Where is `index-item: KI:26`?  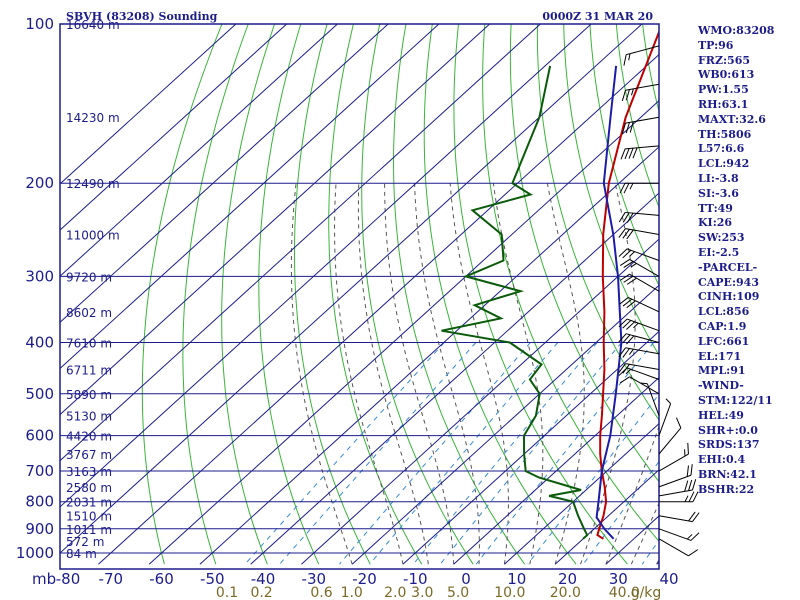 index-item: KI:26 is located at coordinates (715, 223).